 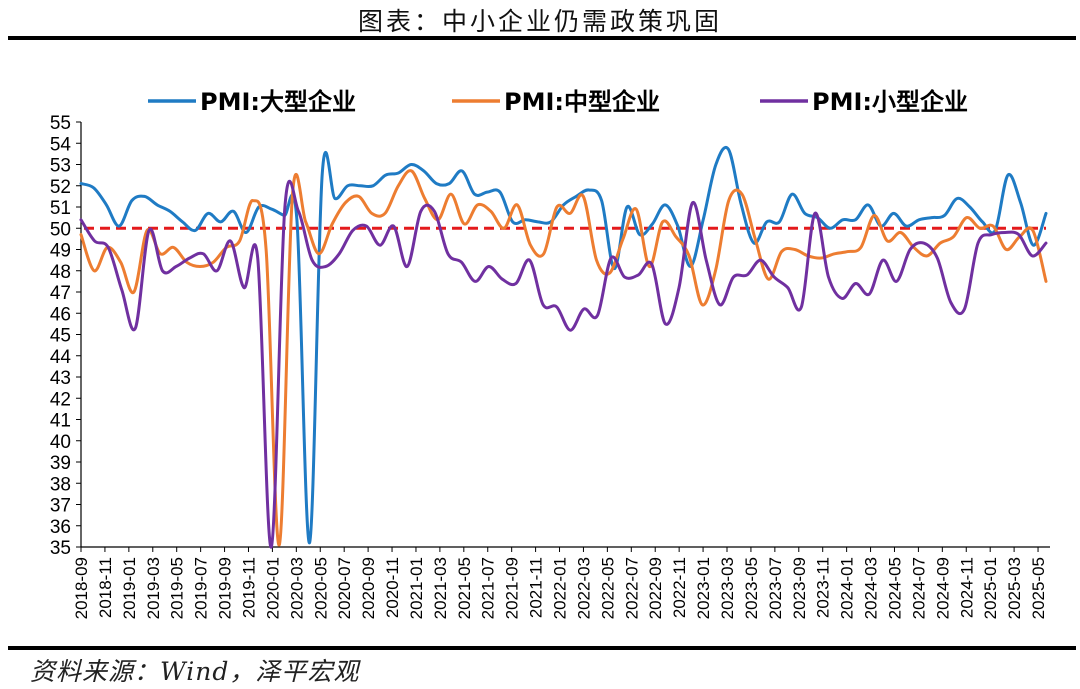 What do you see at coordinates (60, 293) in the screenshot?
I see `y-tick-label: 47` at bounding box center [60, 293].